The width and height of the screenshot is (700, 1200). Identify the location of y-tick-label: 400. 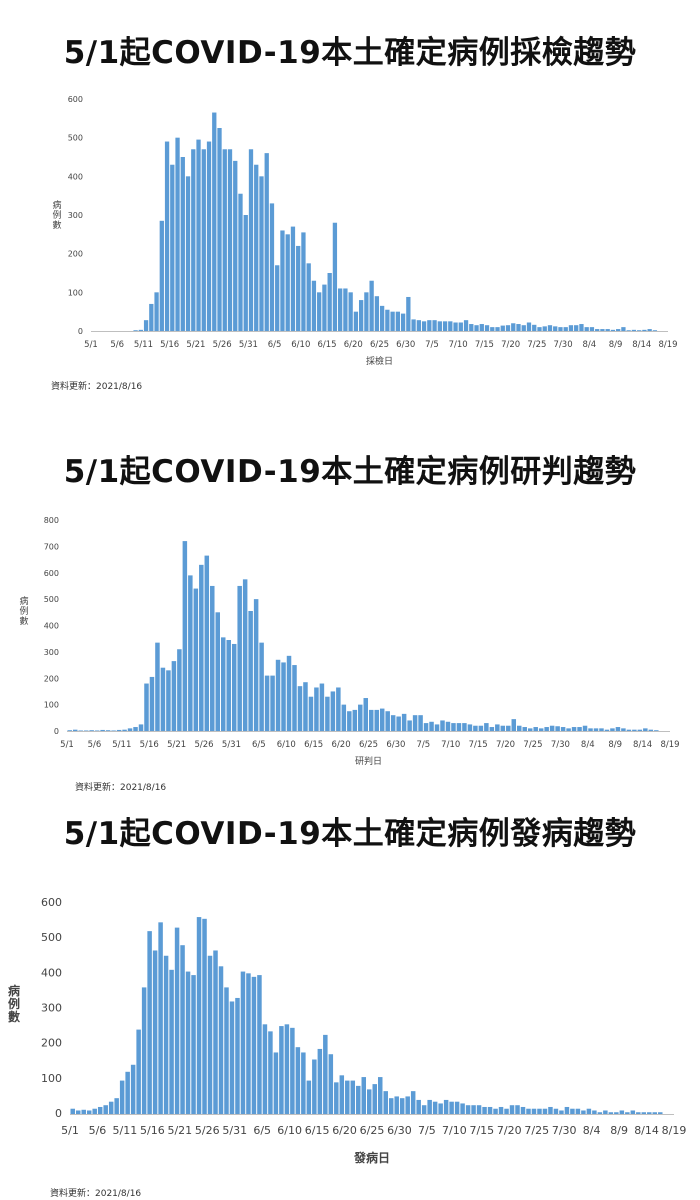
(51, 626).